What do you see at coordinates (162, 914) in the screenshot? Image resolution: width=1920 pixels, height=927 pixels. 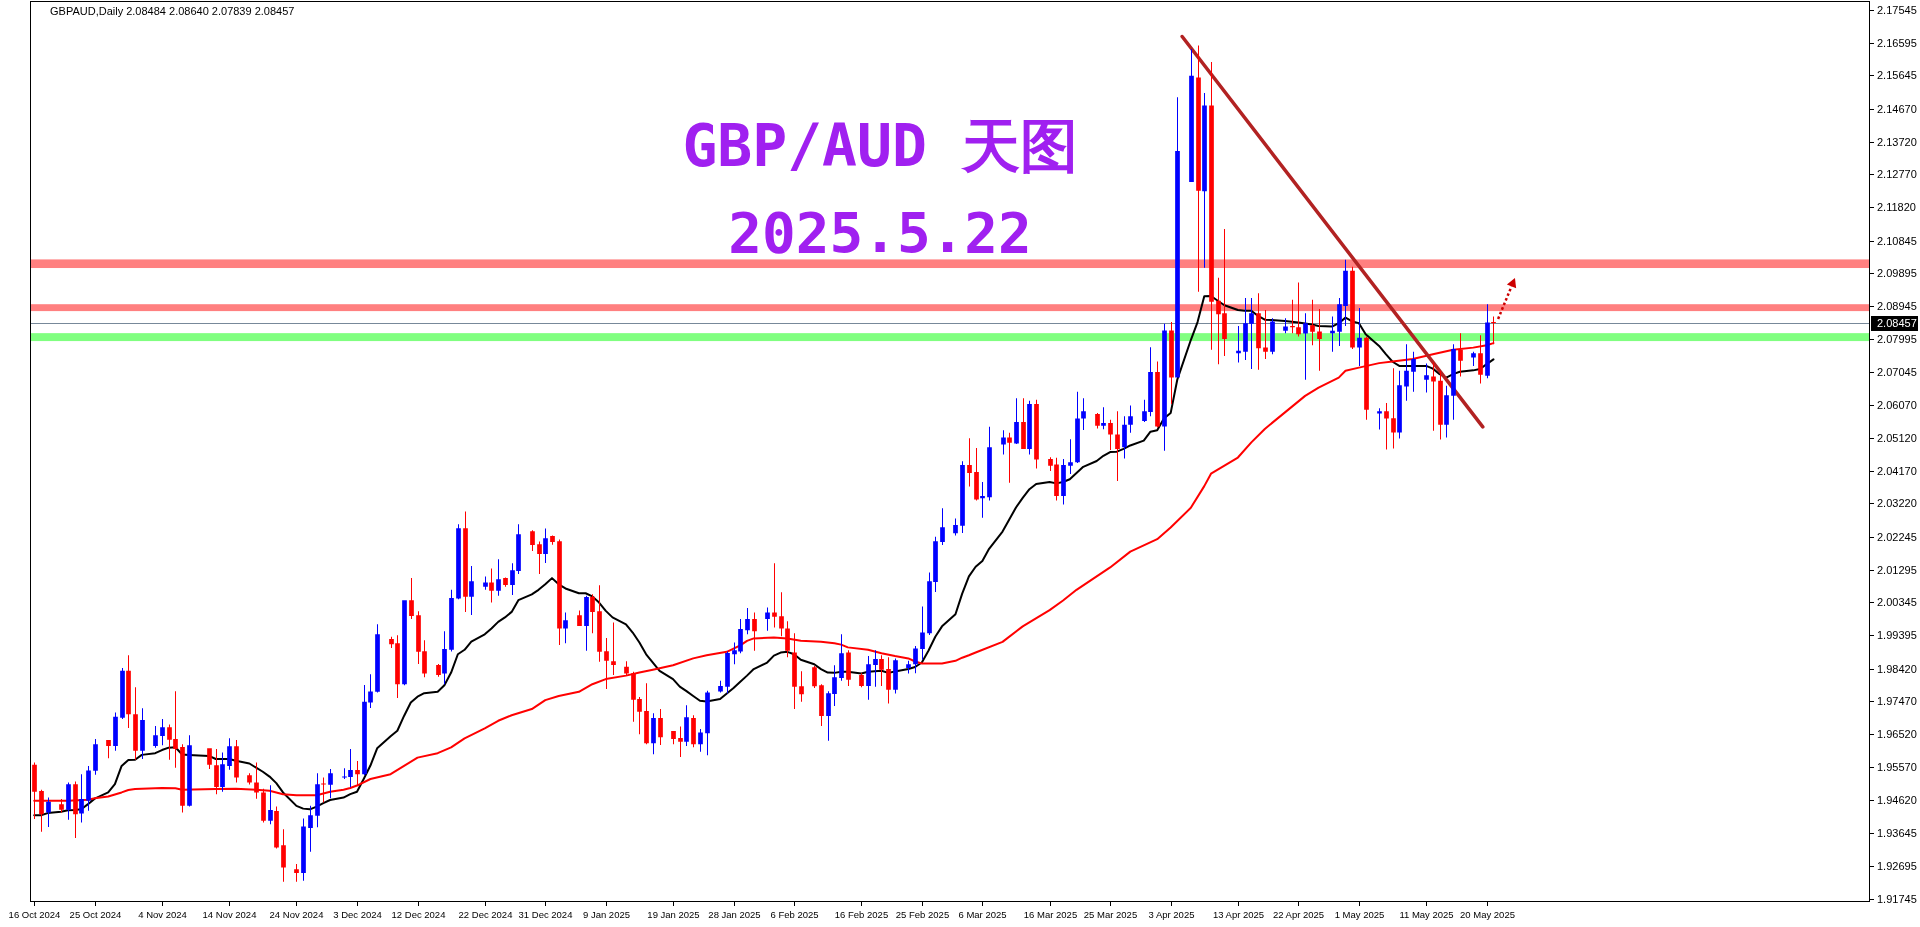 I see `x-tick-label: 4 Nov 2024` at bounding box center [162, 914].